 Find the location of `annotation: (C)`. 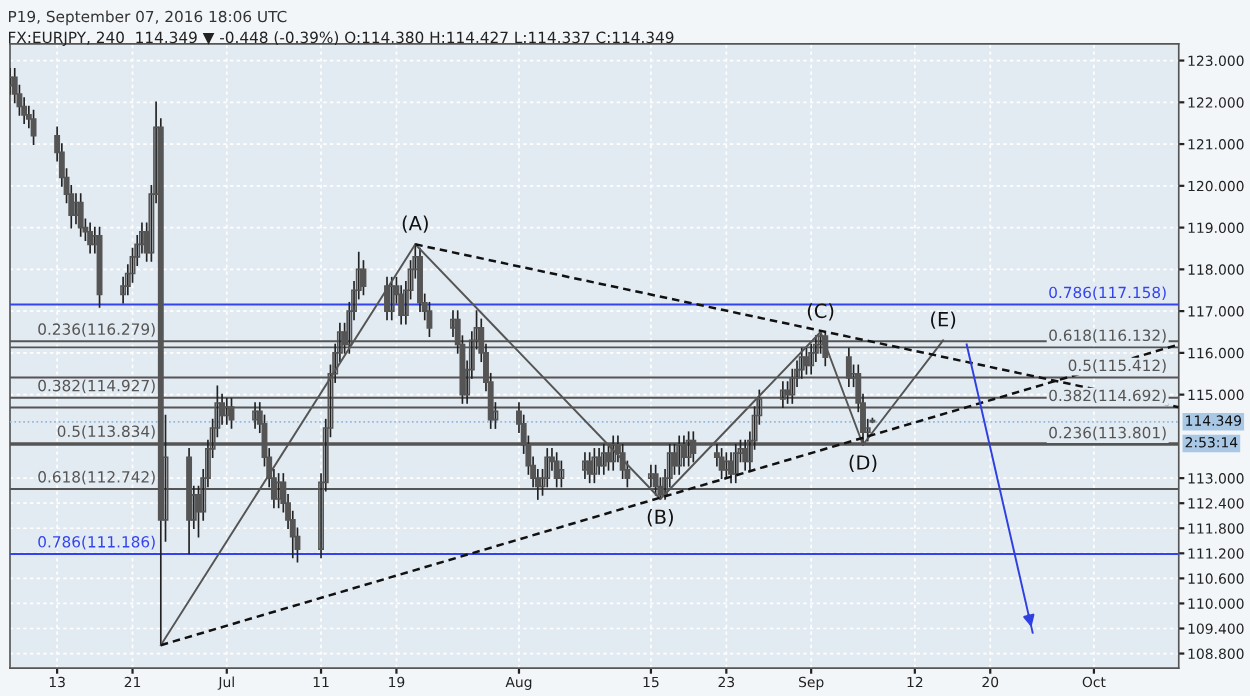

annotation: (C) is located at coordinates (820, 312).